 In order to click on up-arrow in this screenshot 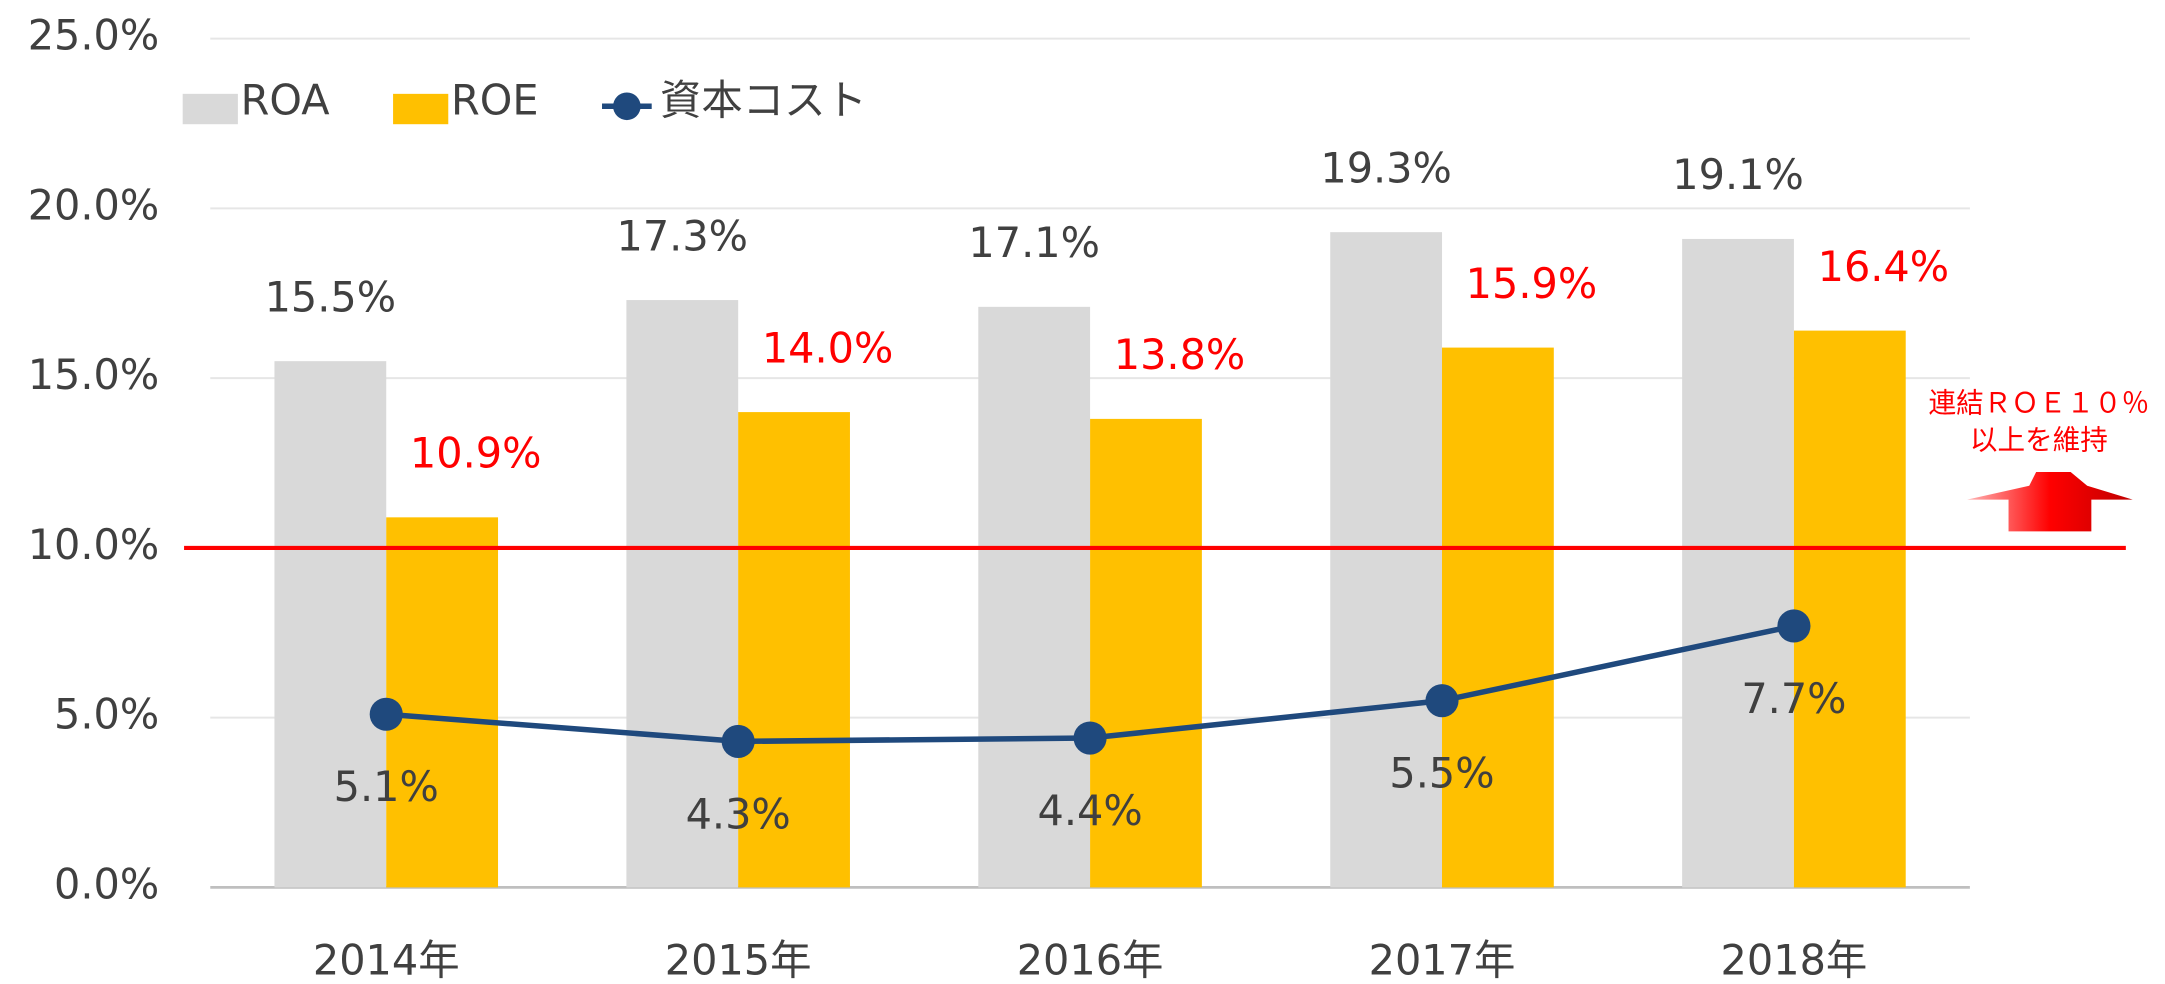, I will do `click(2050, 501)`.